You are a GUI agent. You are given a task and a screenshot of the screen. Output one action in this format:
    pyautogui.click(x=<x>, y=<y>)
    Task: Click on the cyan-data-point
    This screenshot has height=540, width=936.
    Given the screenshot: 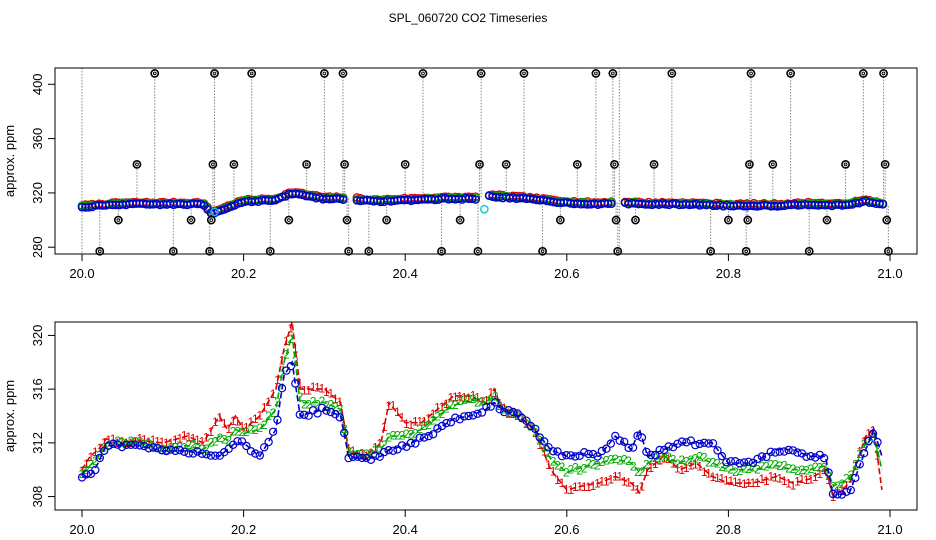 What is the action you would take?
    pyautogui.click(x=214, y=212)
    